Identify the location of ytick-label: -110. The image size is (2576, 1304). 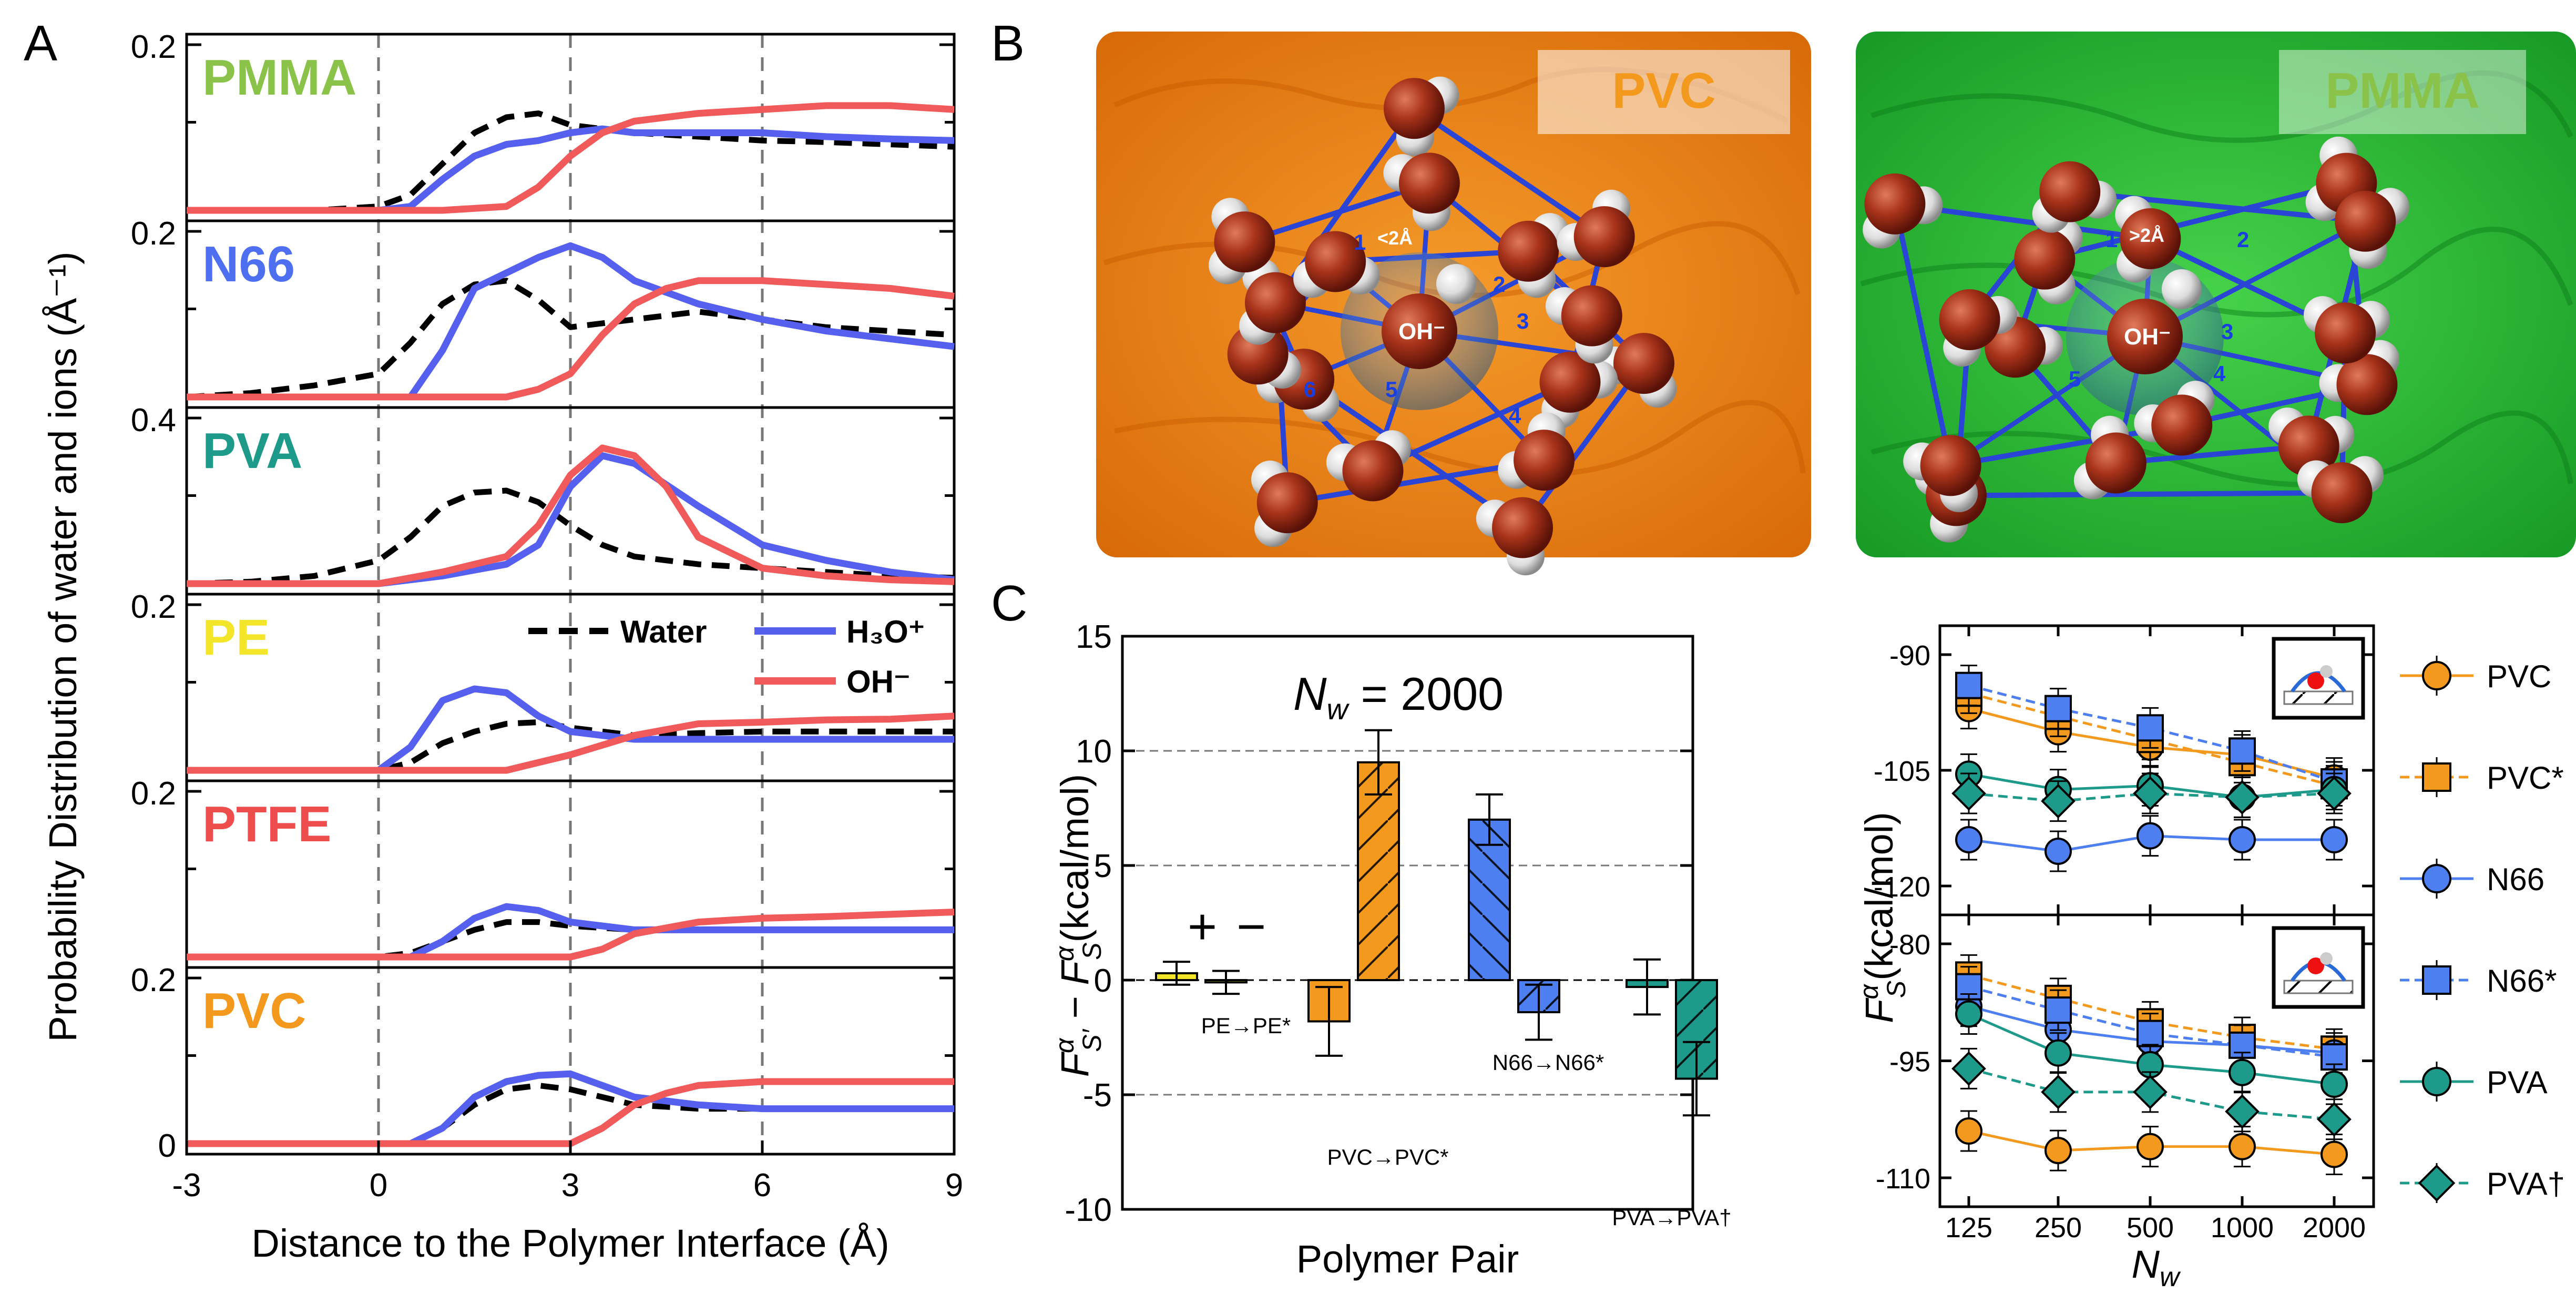
(1903, 1179).